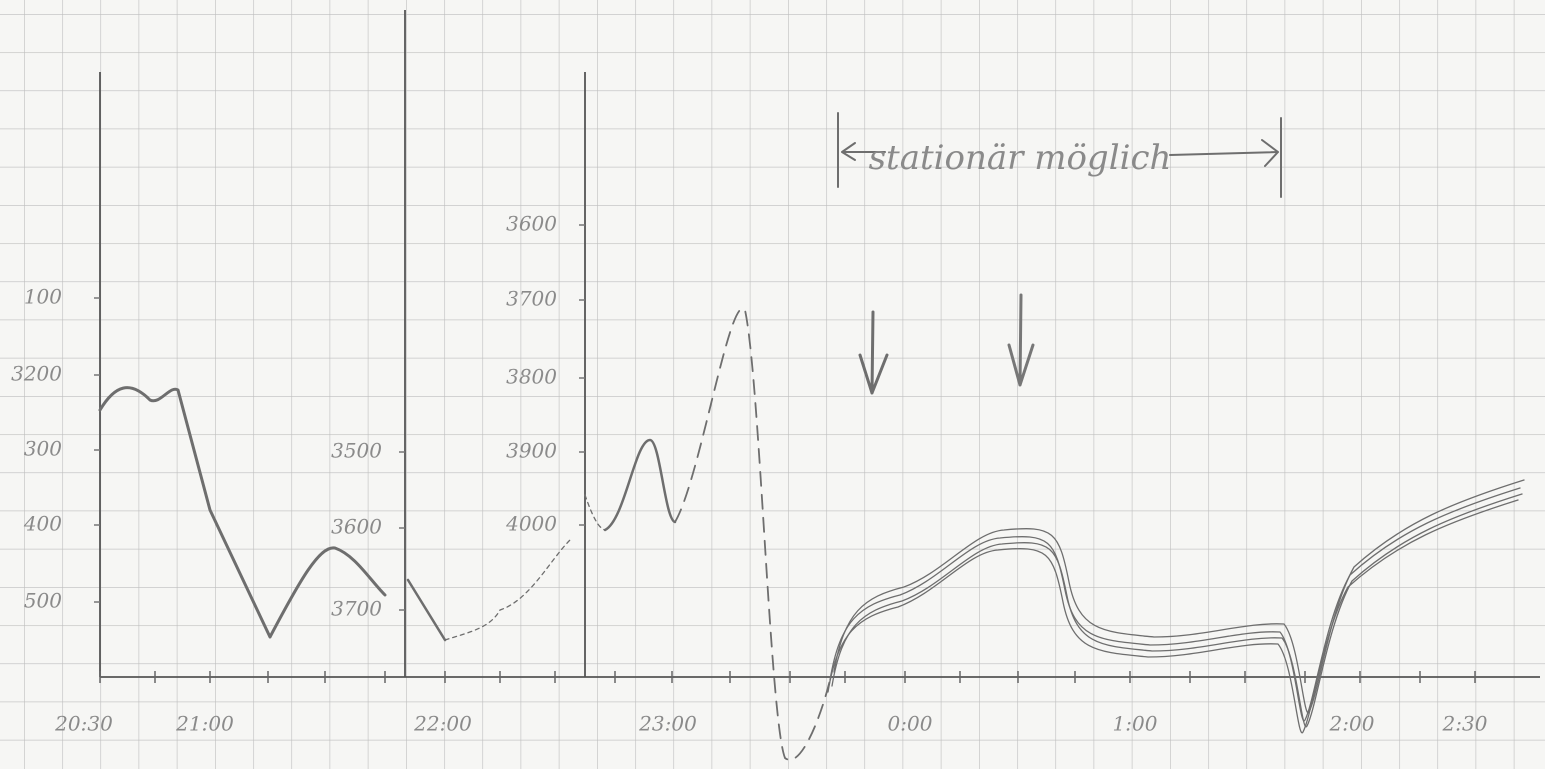  What do you see at coordinates (531, 451) in the screenshot?
I see `axis-label: 3900` at bounding box center [531, 451].